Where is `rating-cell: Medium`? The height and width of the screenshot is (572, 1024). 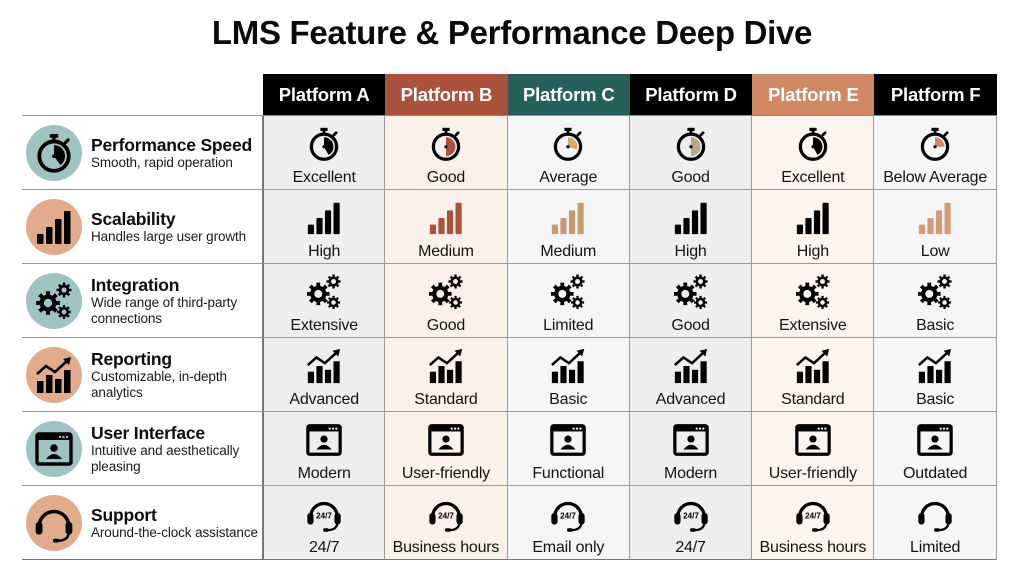
rating-cell: Medium is located at coordinates (568, 227).